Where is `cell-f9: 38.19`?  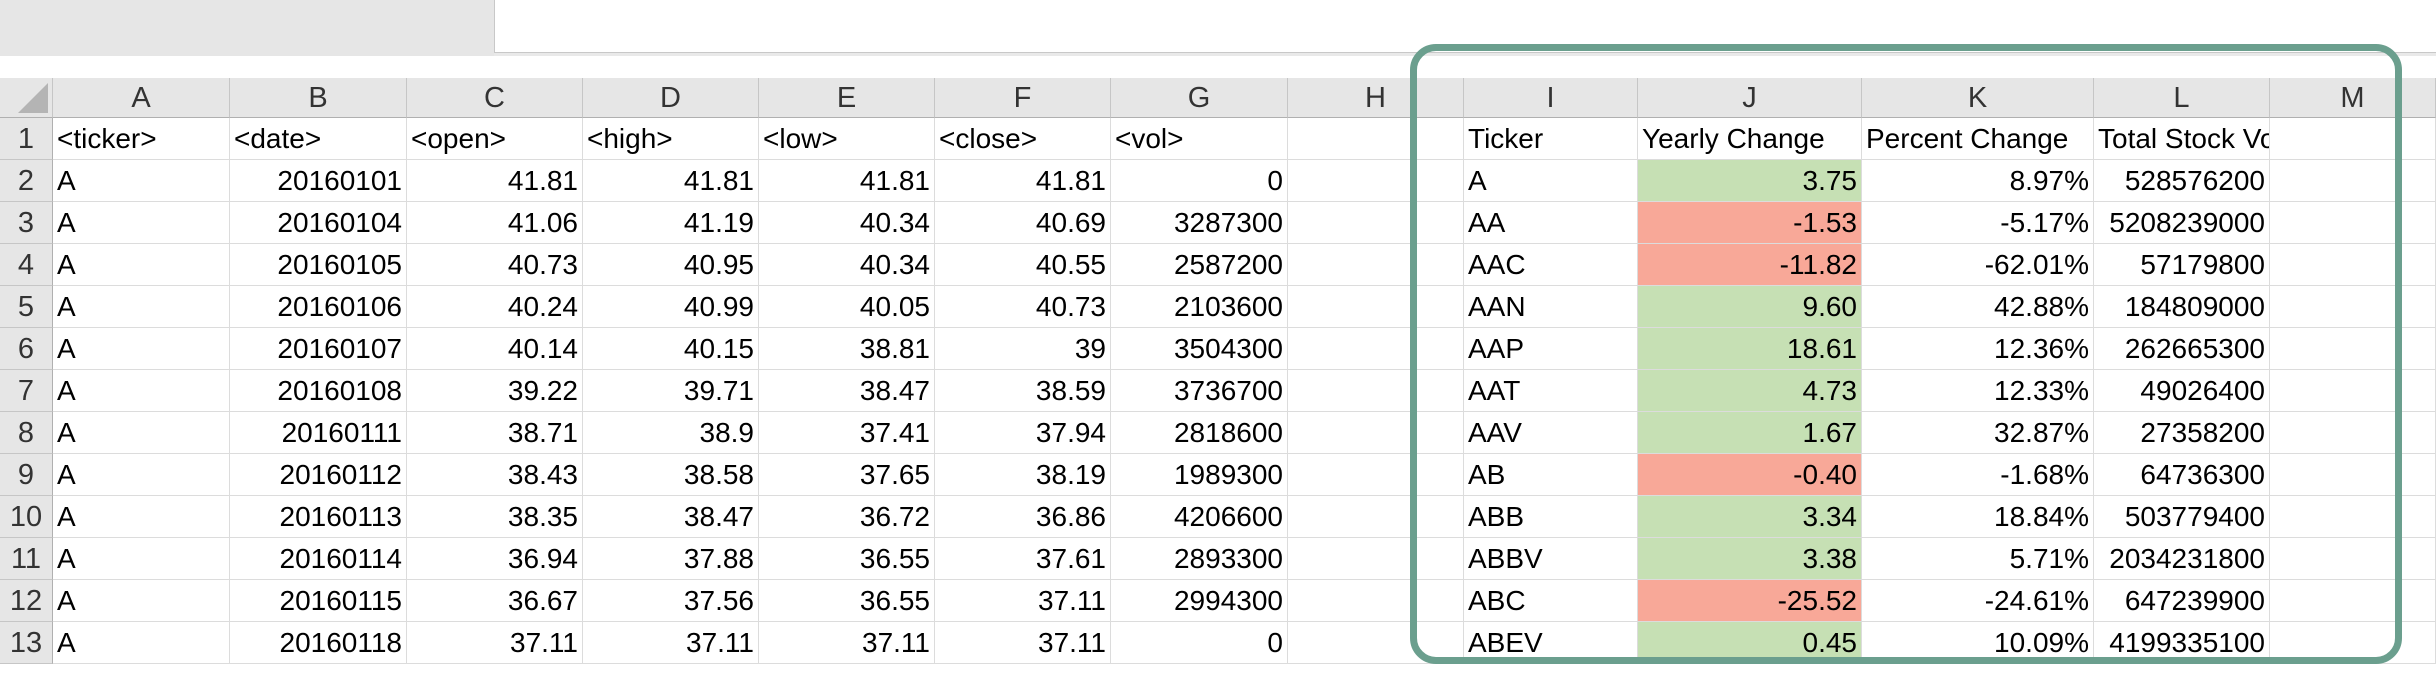 cell-f9: 38.19 is located at coordinates (1023, 475).